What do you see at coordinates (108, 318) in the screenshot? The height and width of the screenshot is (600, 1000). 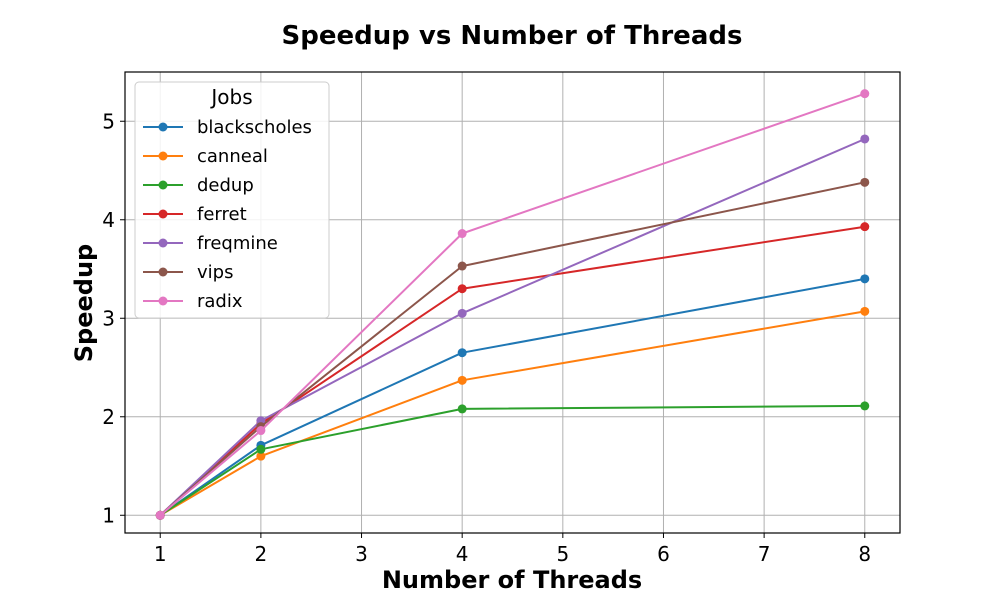 I see `y-tick-label: 3` at bounding box center [108, 318].